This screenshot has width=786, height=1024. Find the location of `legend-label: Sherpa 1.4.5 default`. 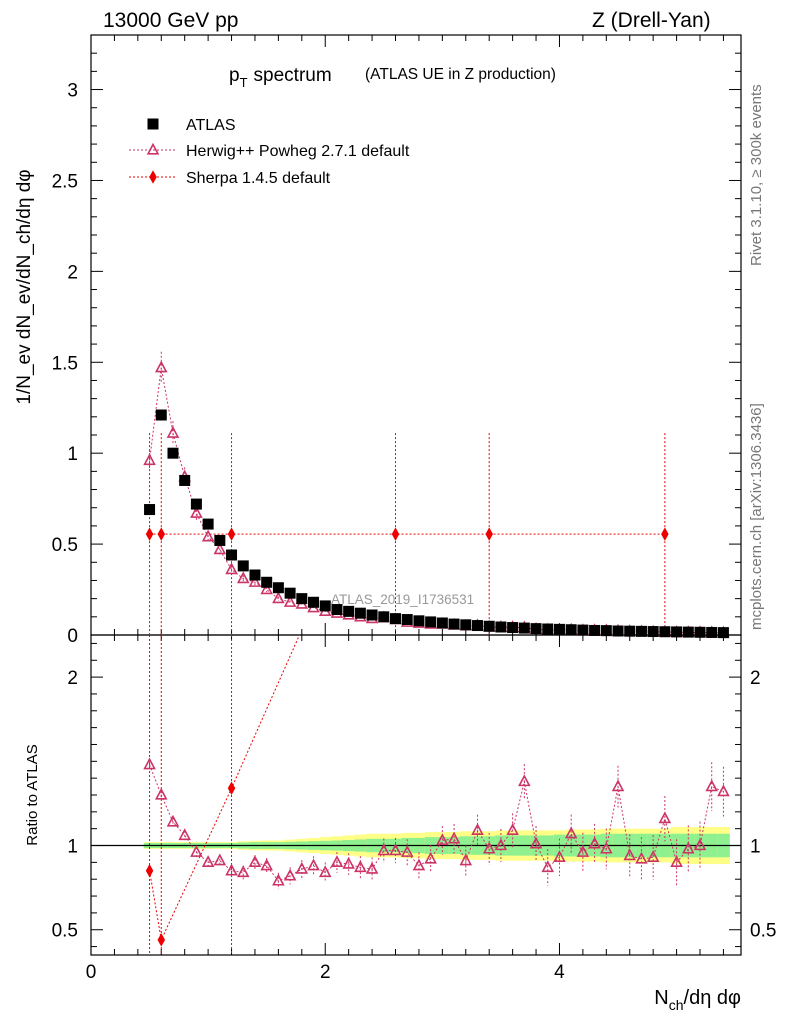

legend-label: Sherpa 1.4.5 default is located at coordinates (258, 178).